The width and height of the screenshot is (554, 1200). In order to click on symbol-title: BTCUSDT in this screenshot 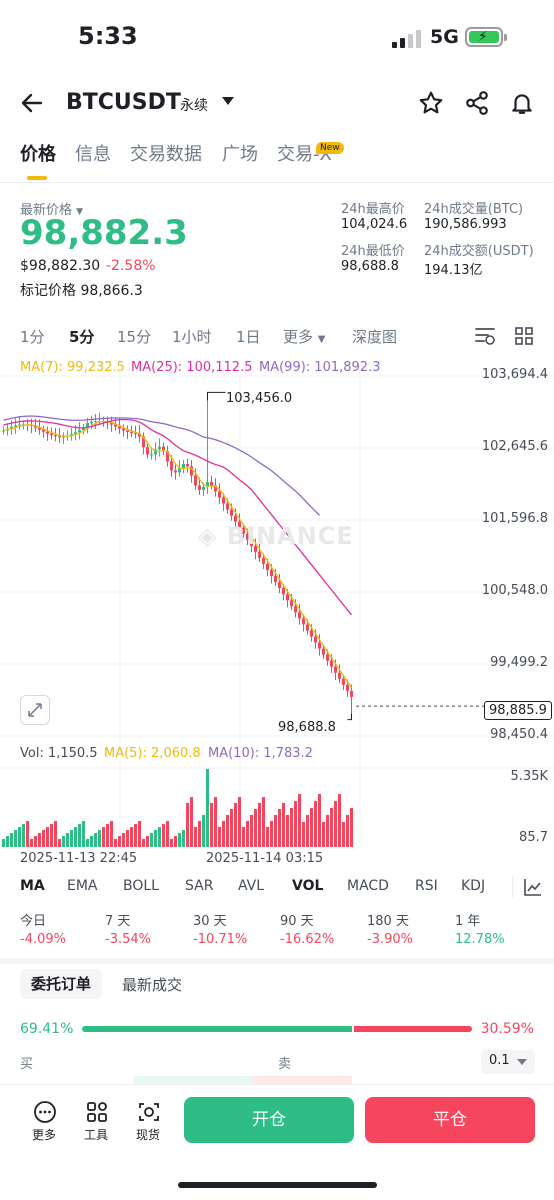, I will do `click(123, 102)`.